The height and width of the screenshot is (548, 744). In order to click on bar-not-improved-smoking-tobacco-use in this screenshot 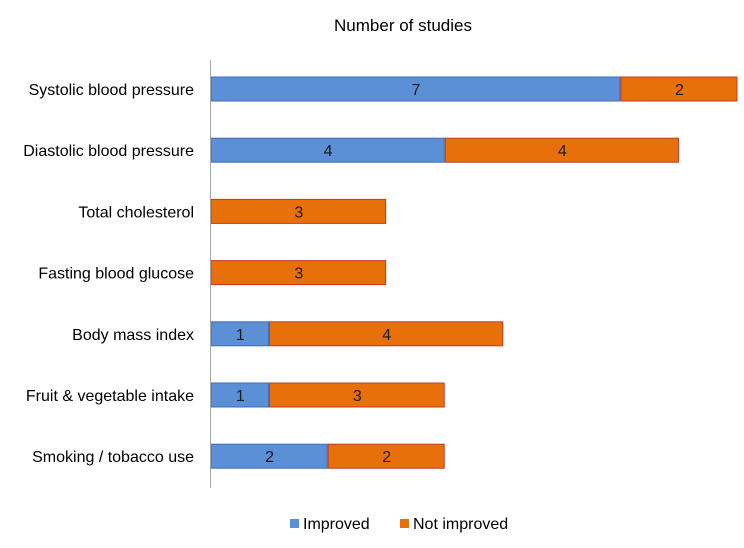, I will do `click(386, 456)`.